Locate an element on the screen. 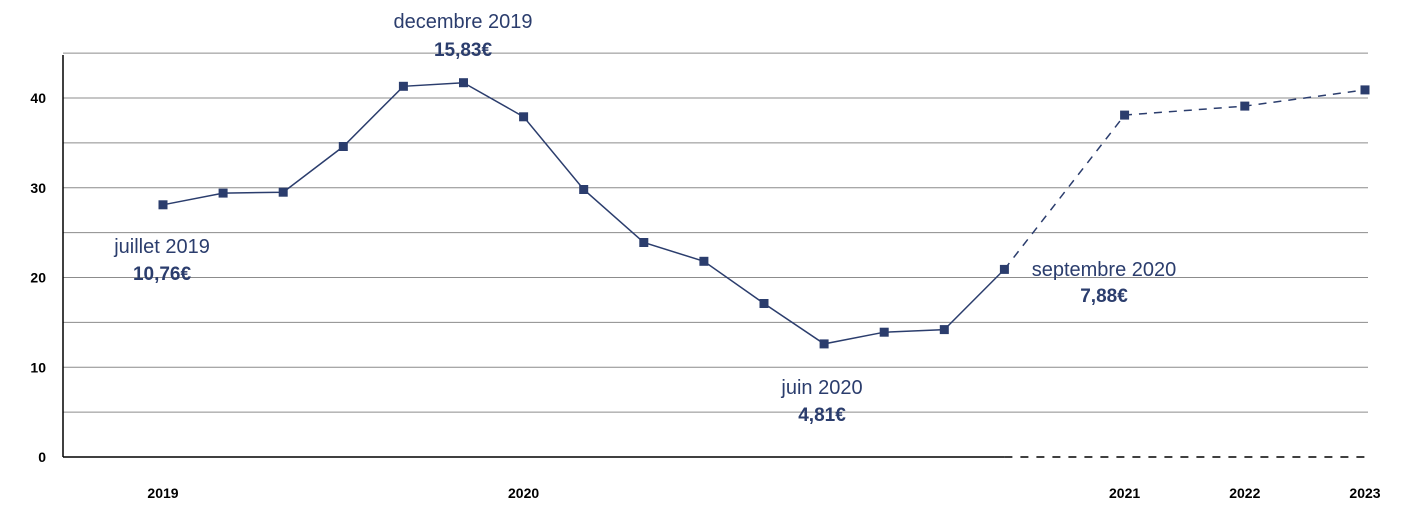 Image resolution: width=1417 pixels, height=507 pixels. y-tick-label-30: 30 is located at coordinates (38, 188).